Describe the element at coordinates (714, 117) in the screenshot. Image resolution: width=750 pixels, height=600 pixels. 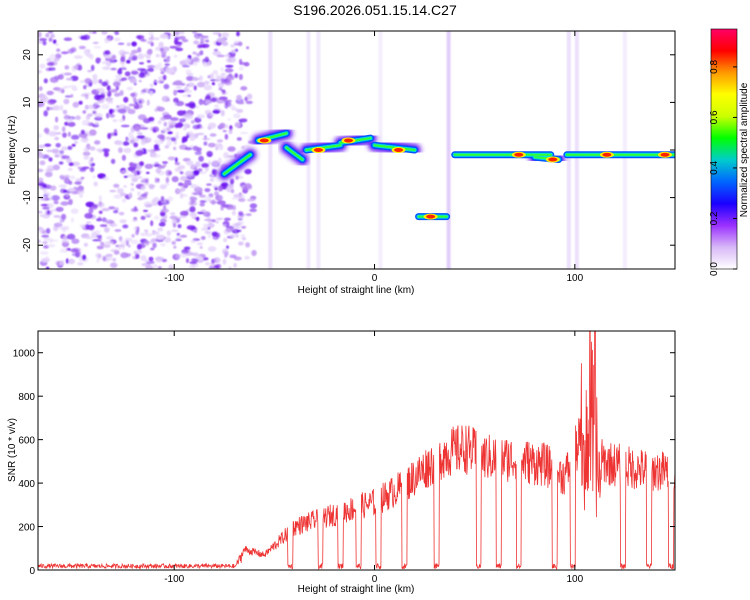
I see `colorbar-tick-label: 0.6` at that location.